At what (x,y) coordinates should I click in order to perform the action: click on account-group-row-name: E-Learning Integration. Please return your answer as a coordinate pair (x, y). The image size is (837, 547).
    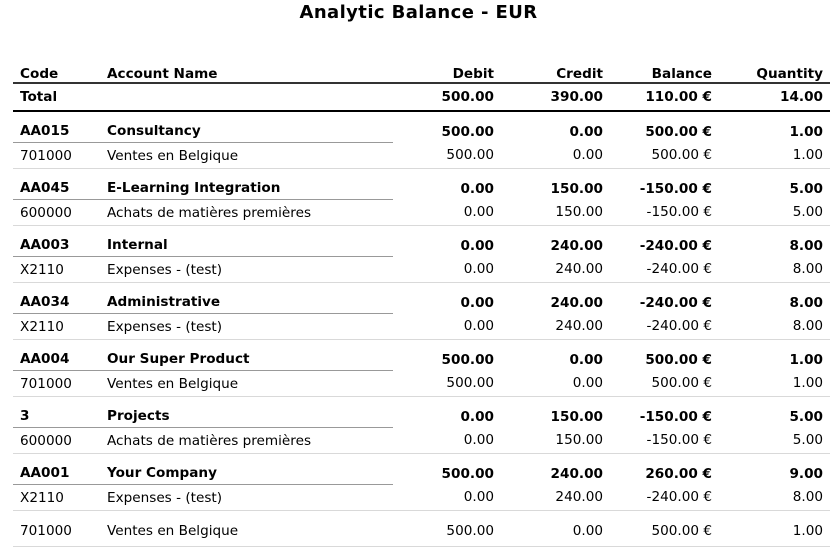
    Looking at the image, I should click on (246, 184).